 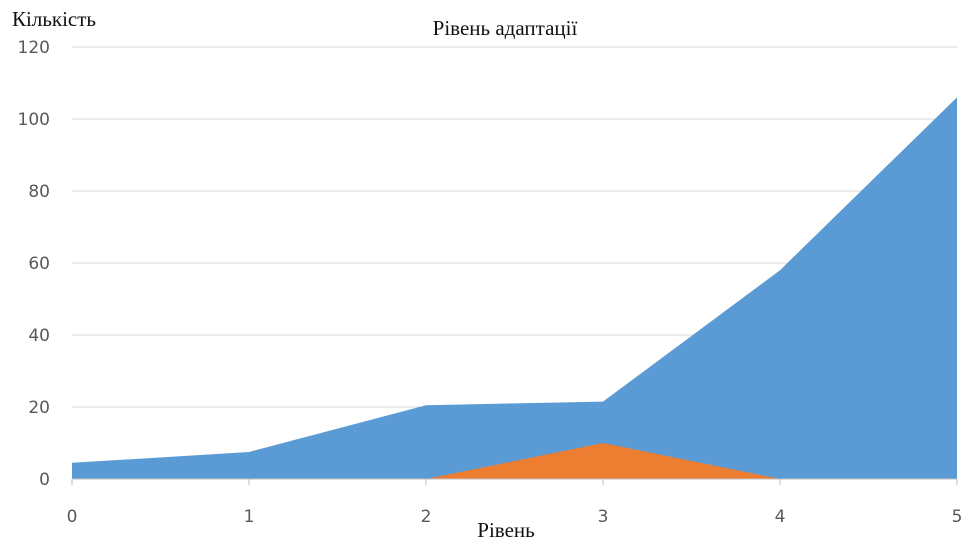 What do you see at coordinates (39, 336) in the screenshot?
I see `y-tick-label: 40` at bounding box center [39, 336].